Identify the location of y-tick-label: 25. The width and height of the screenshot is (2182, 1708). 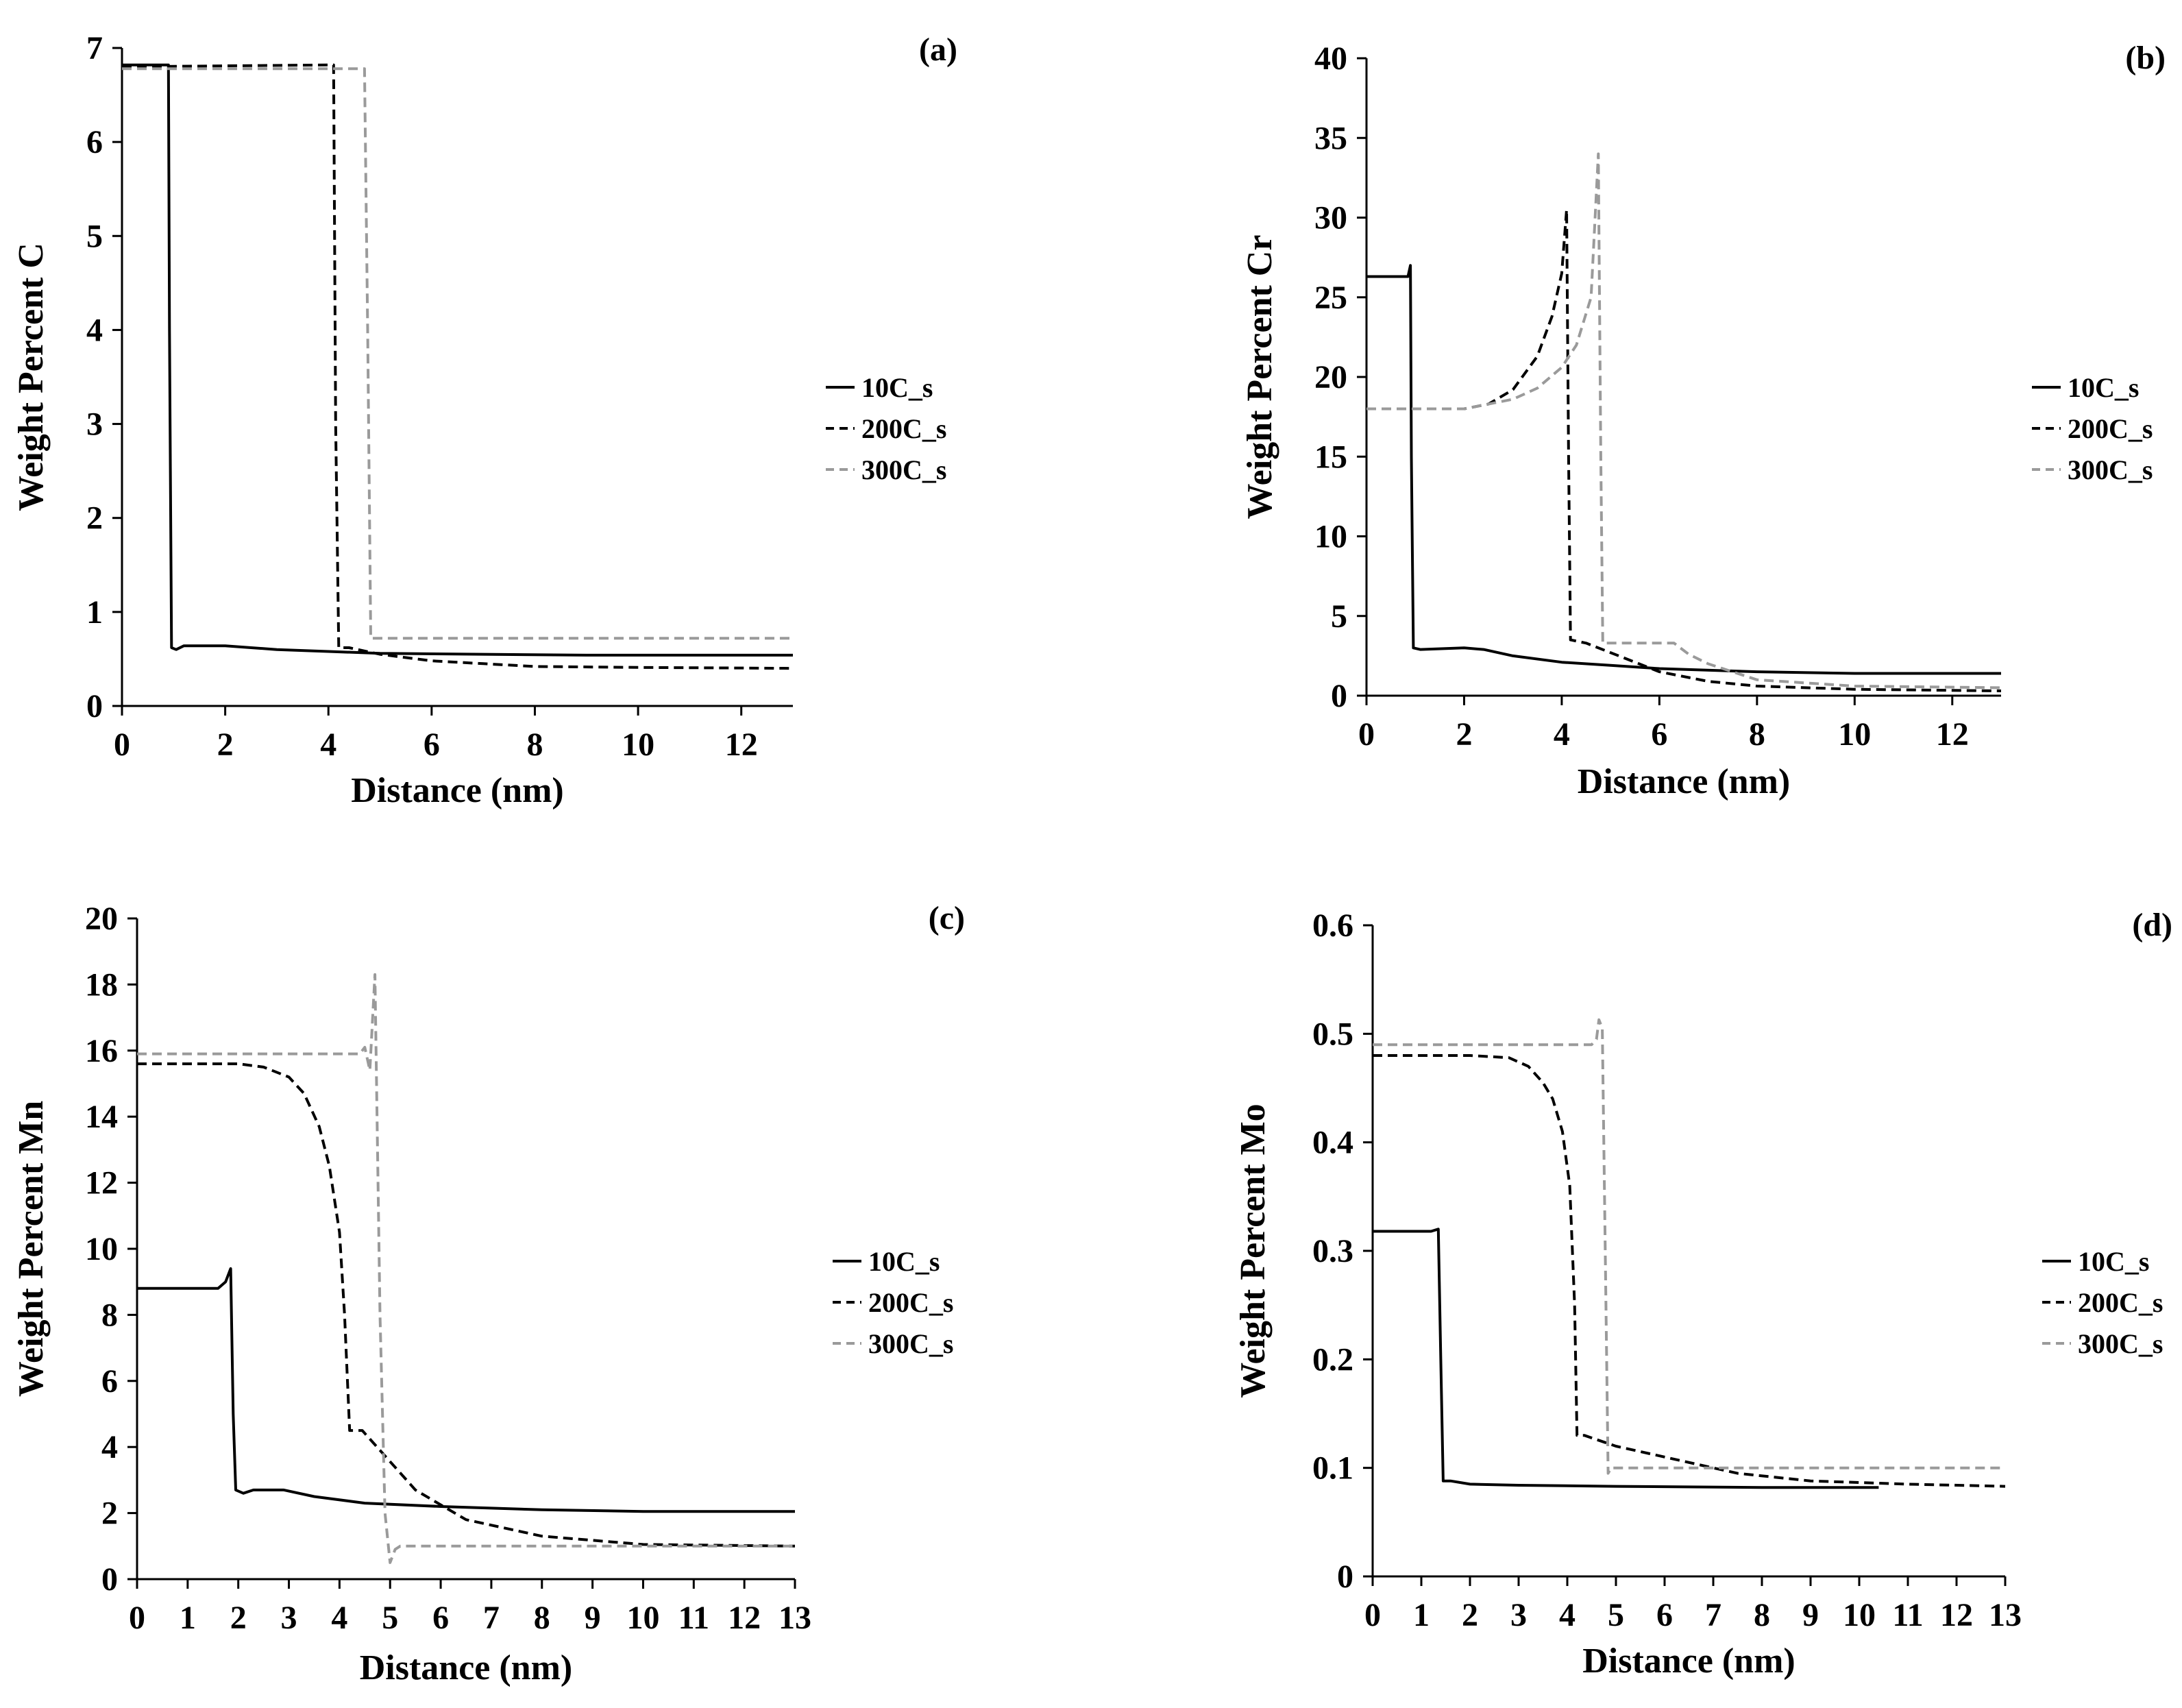
(1331, 298).